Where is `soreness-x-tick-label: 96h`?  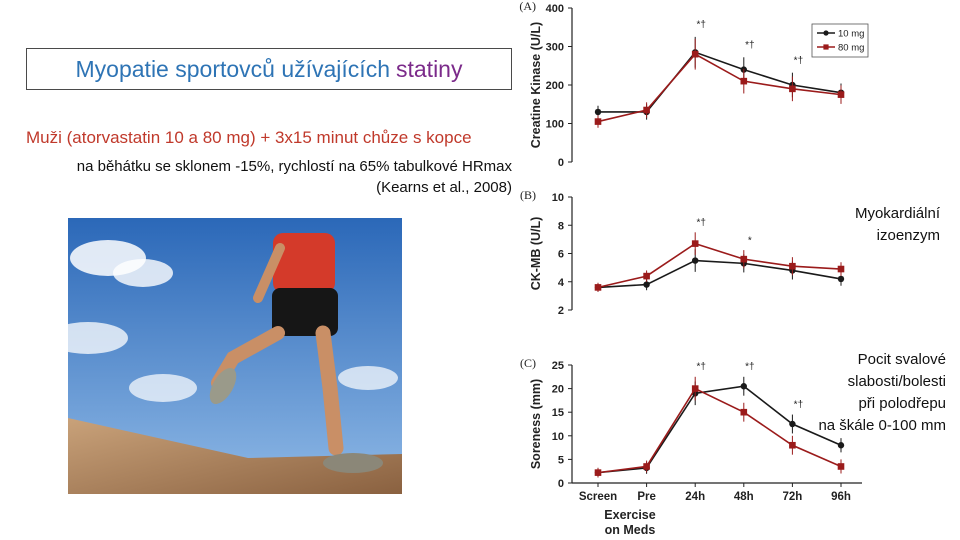
soreness-x-tick-label: 96h is located at coordinates (841, 497).